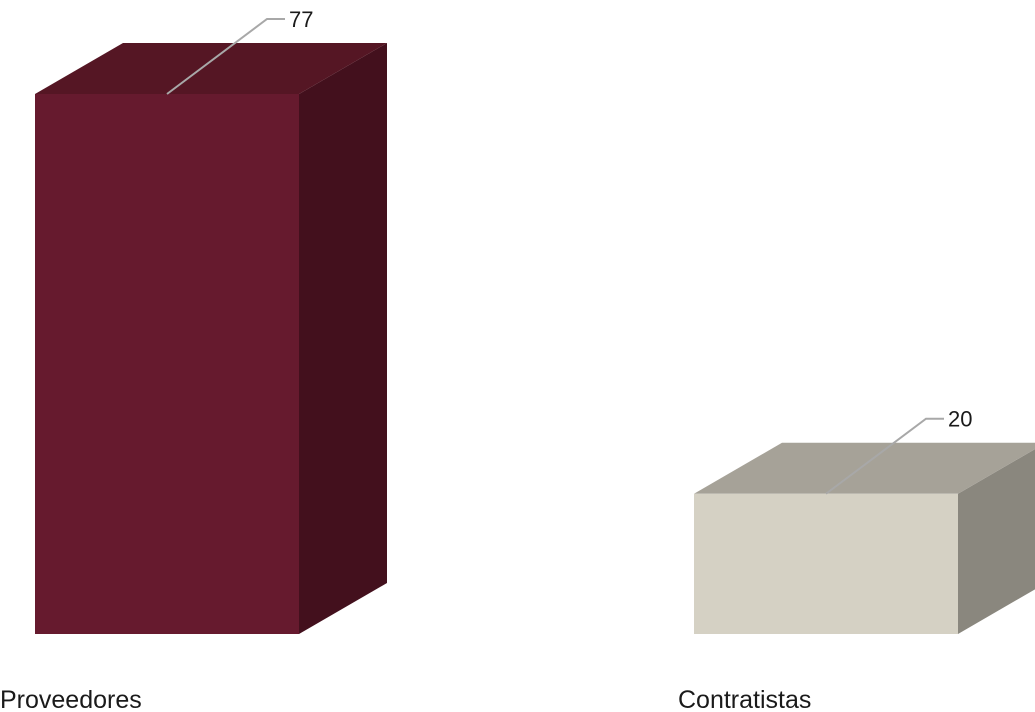 The image size is (1035, 712). I want to click on bar-contratistas, so click(864, 538).